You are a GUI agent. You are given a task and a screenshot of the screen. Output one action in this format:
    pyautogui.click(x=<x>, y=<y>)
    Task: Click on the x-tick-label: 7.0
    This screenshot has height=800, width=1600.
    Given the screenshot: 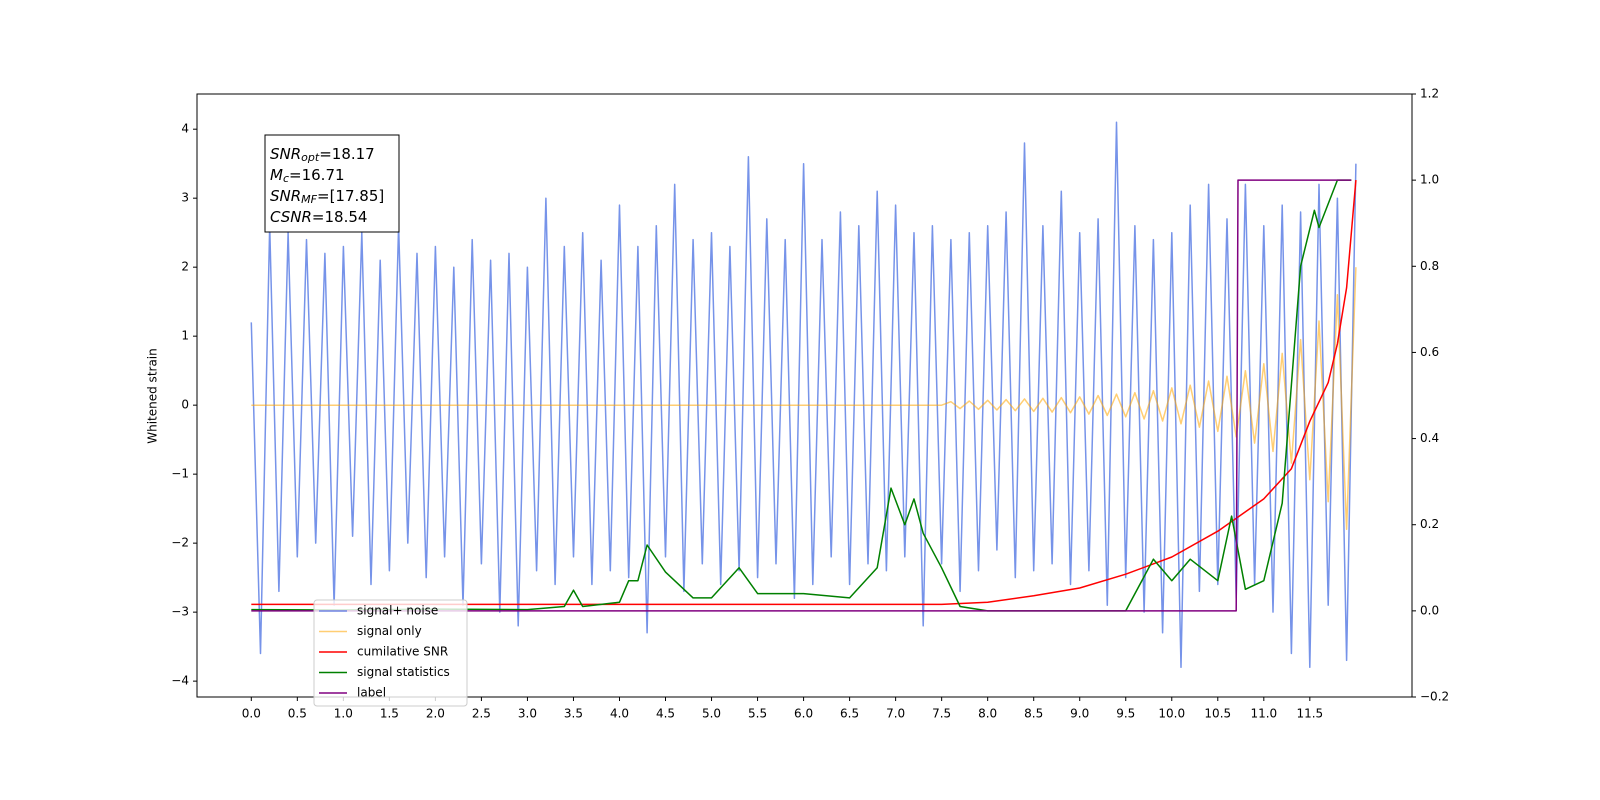 What is the action you would take?
    pyautogui.click(x=895, y=714)
    